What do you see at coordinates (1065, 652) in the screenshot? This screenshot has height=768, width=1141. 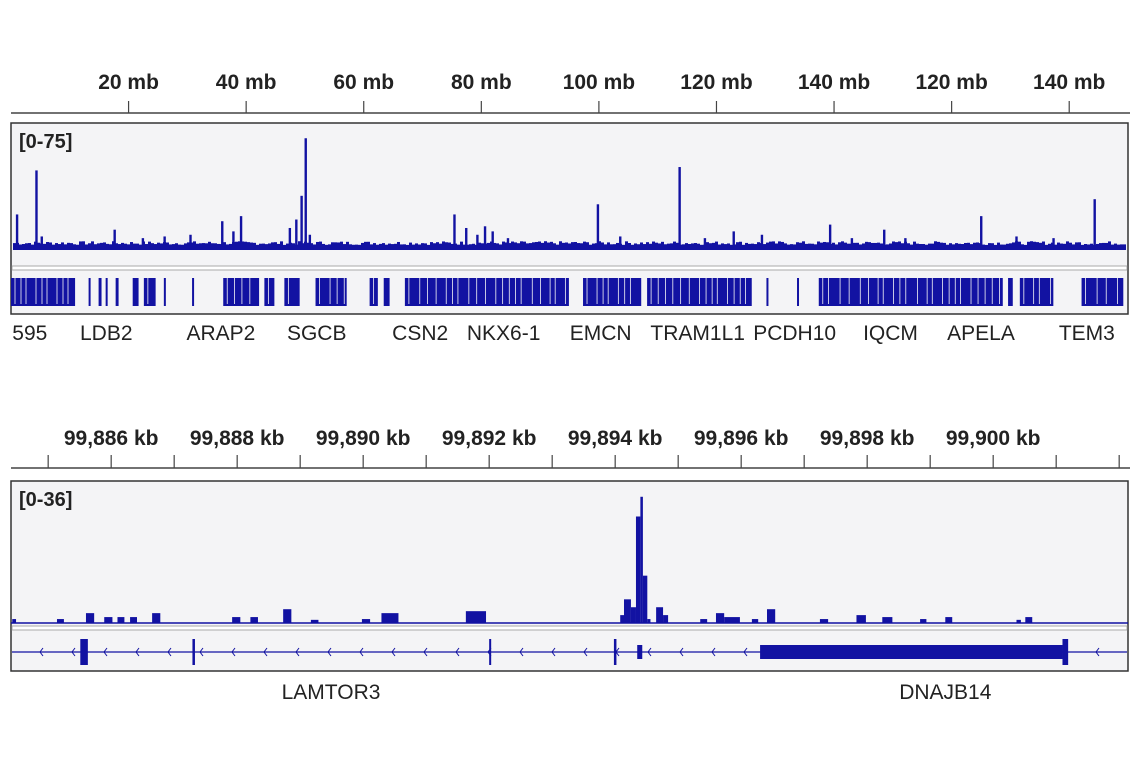 I see `gene-exon` at bounding box center [1065, 652].